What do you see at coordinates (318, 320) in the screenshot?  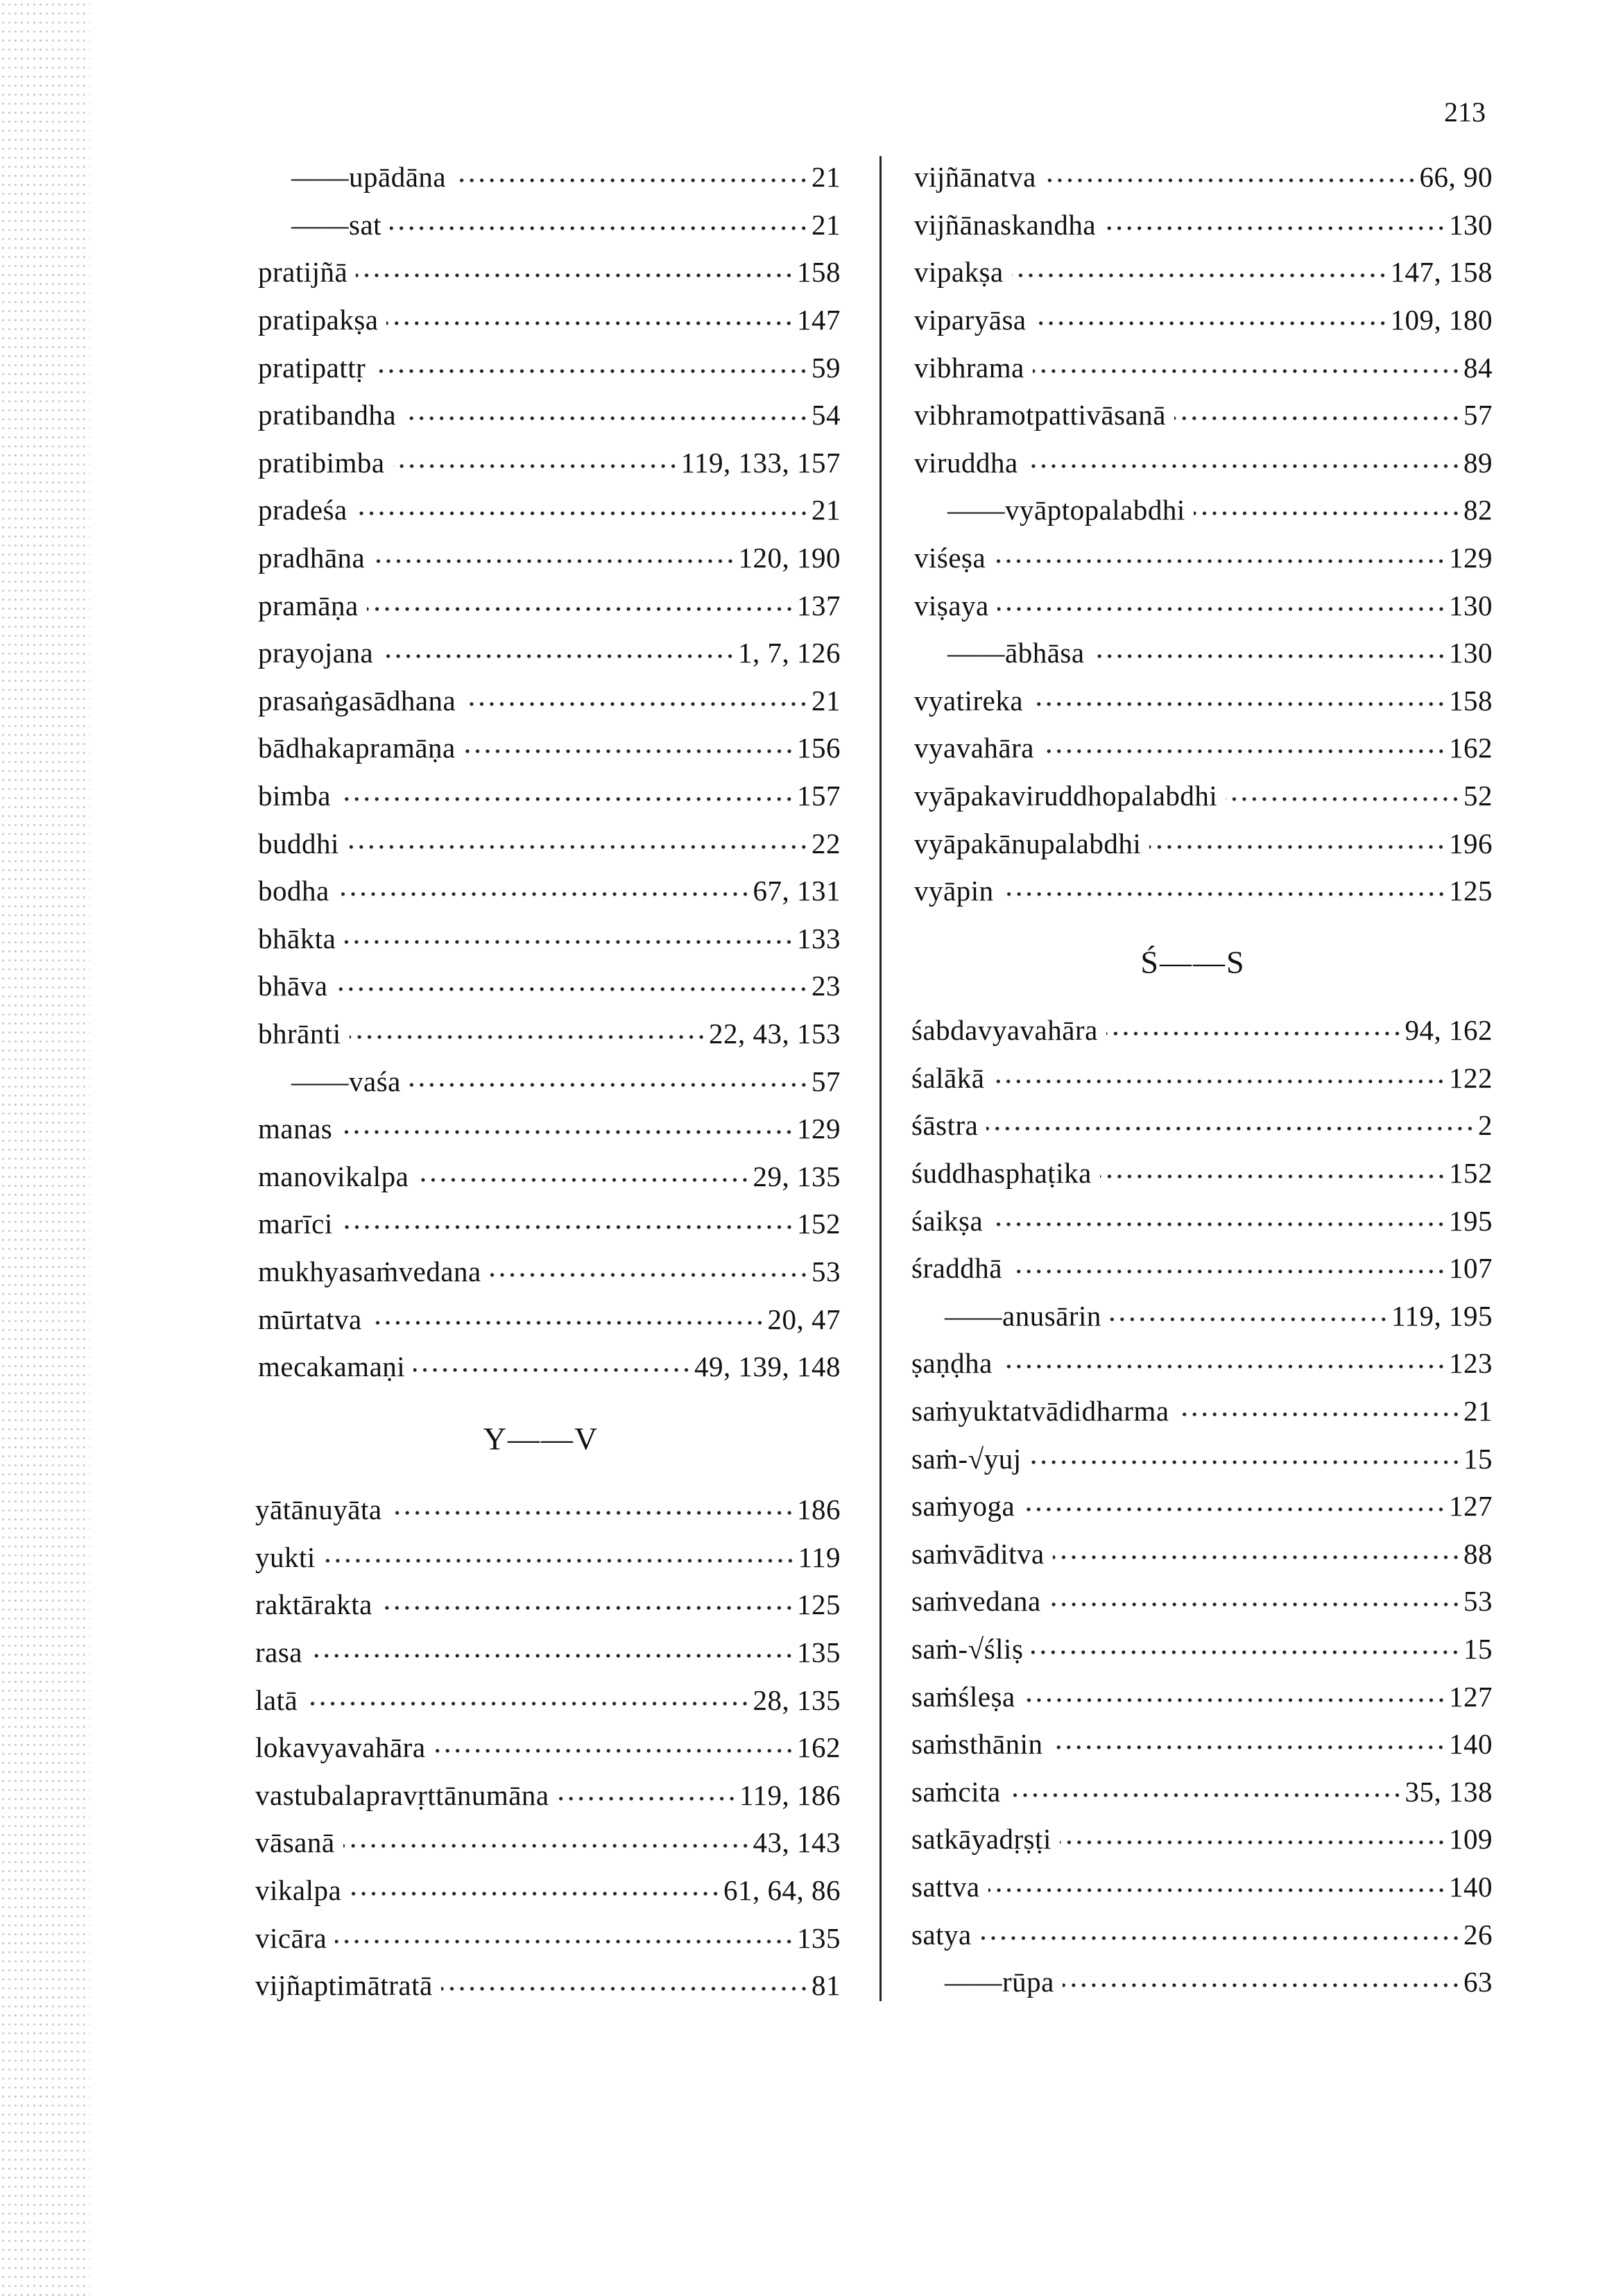 I see `index-term: pratipakṣa` at bounding box center [318, 320].